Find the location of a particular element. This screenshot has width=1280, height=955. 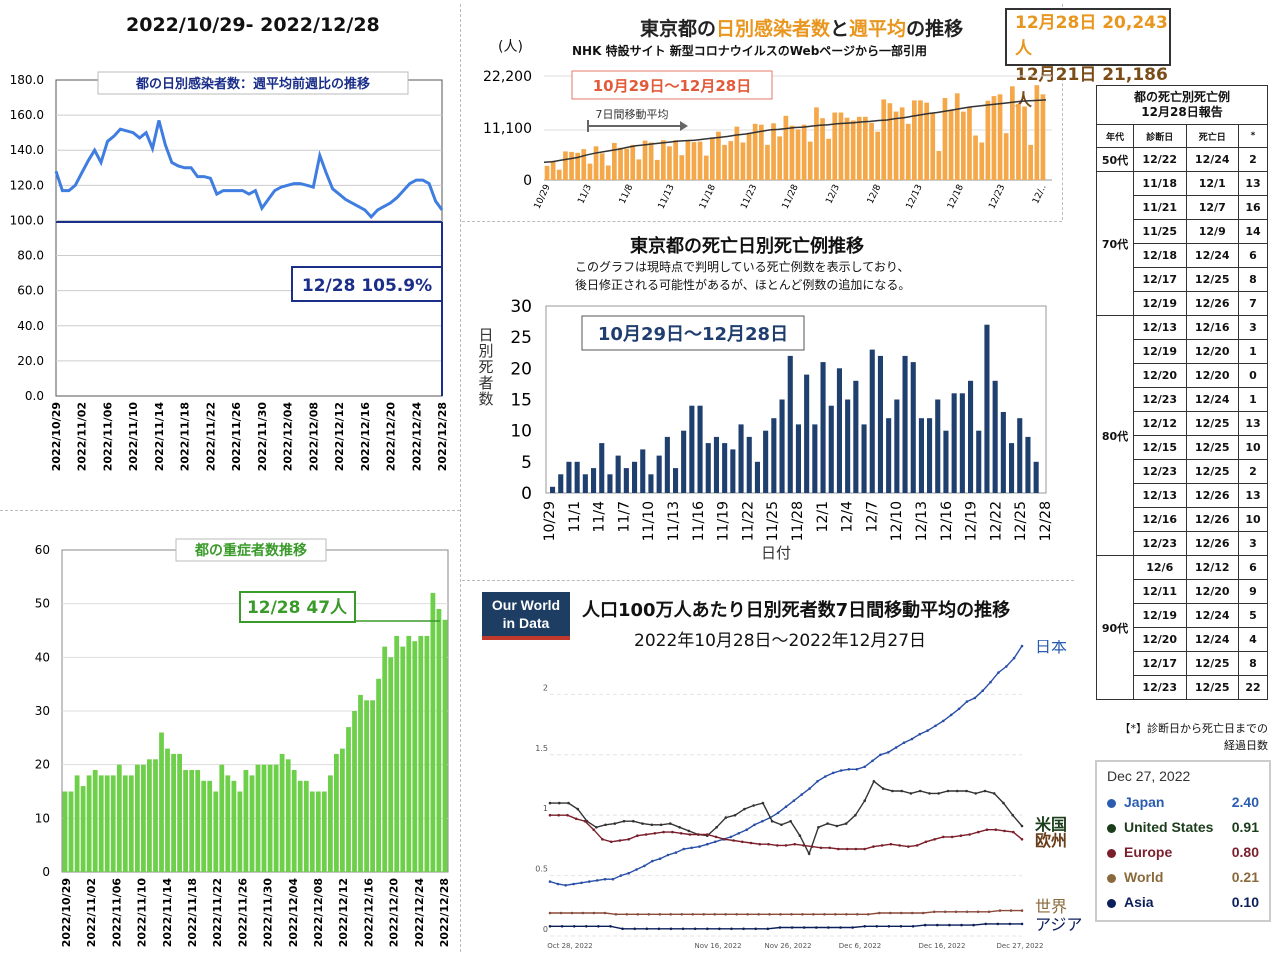

chart5-xtick: Dec 6, 2022 is located at coordinates (860, 946).